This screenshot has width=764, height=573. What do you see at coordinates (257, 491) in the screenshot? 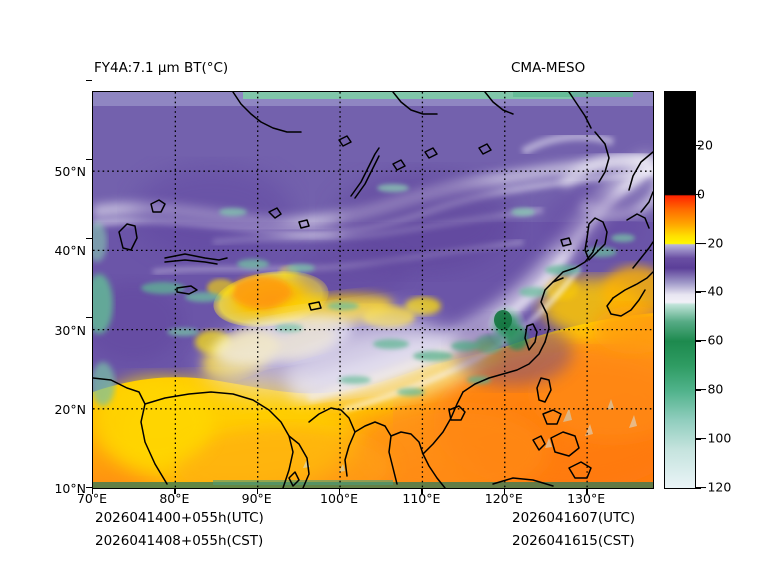
I see `x-tickmark-90e` at bounding box center [257, 491].